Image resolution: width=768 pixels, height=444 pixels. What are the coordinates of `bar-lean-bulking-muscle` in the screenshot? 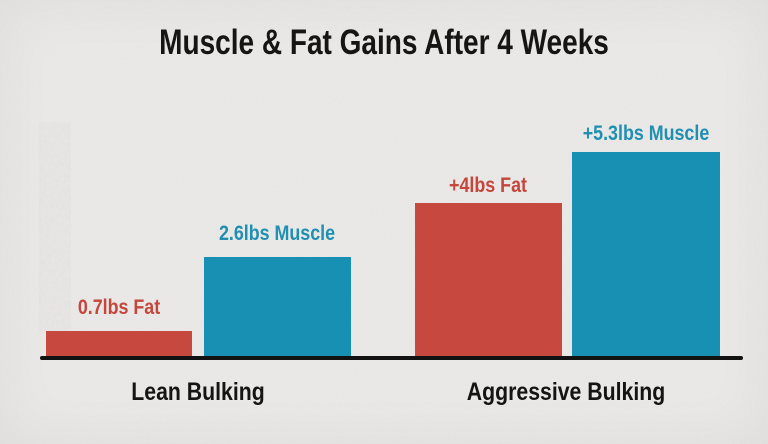 It's located at (277, 306).